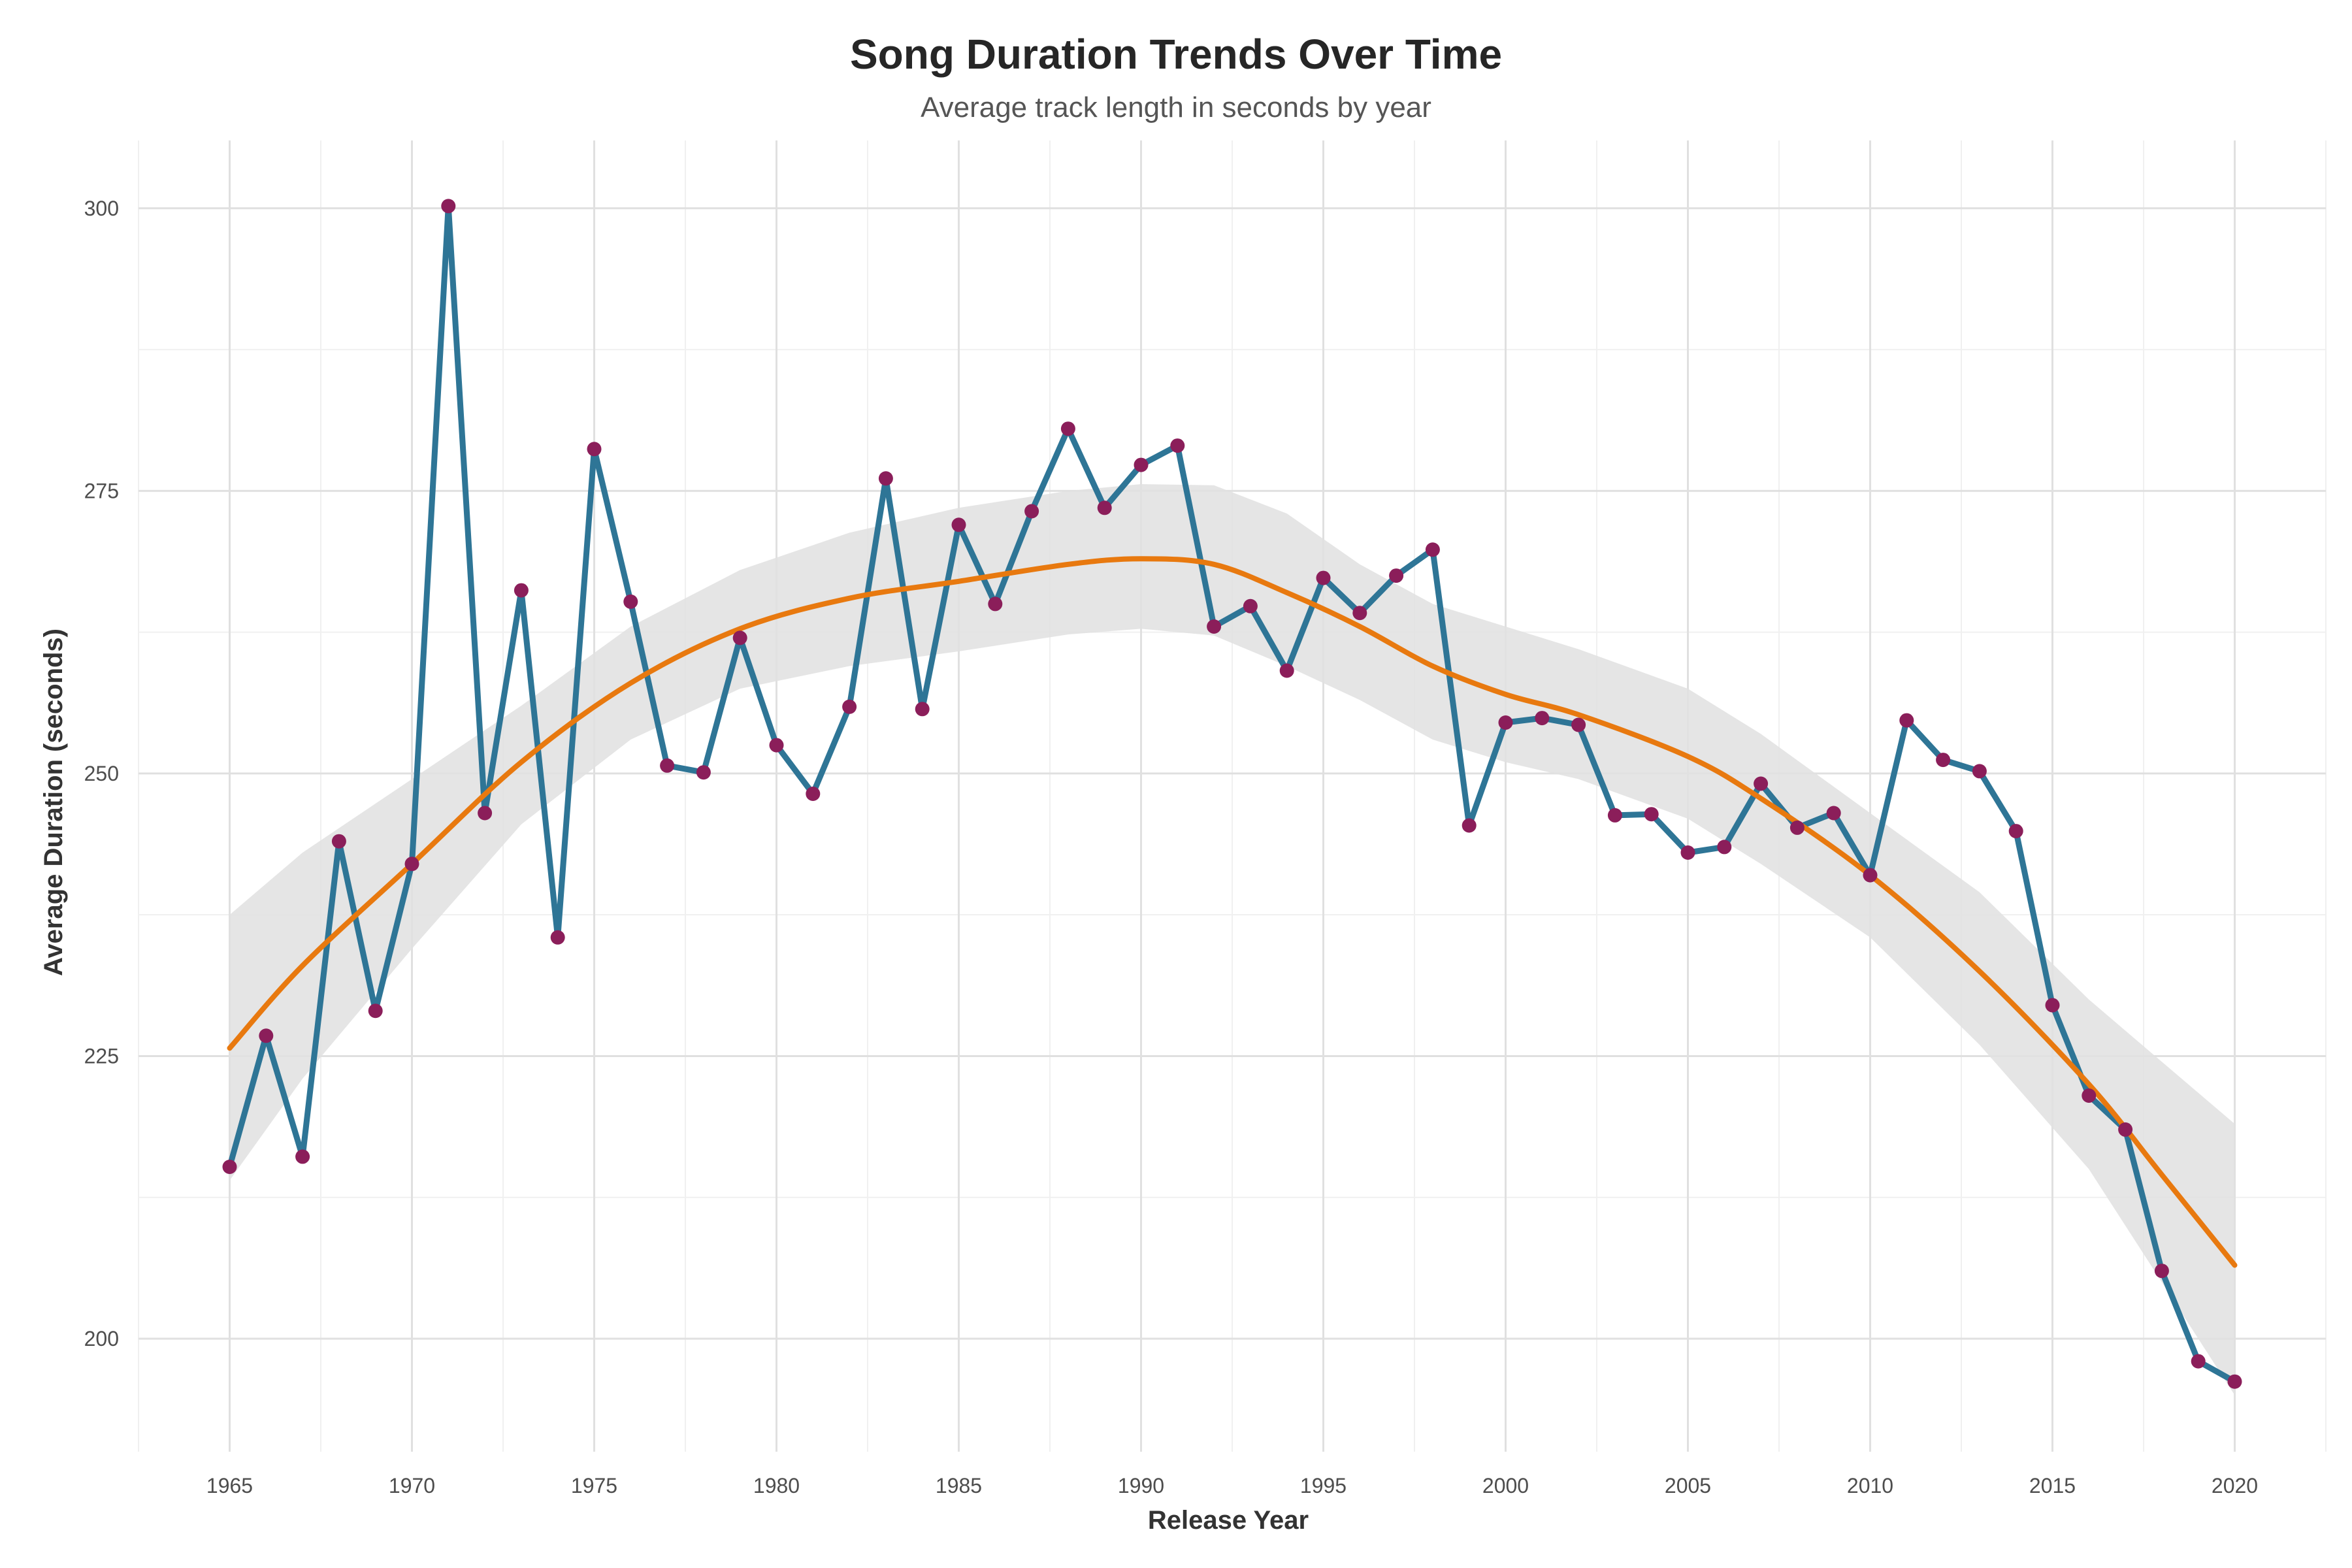  What do you see at coordinates (412, 1485) in the screenshot?
I see `x-tick-label: 1970` at bounding box center [412, 1485].